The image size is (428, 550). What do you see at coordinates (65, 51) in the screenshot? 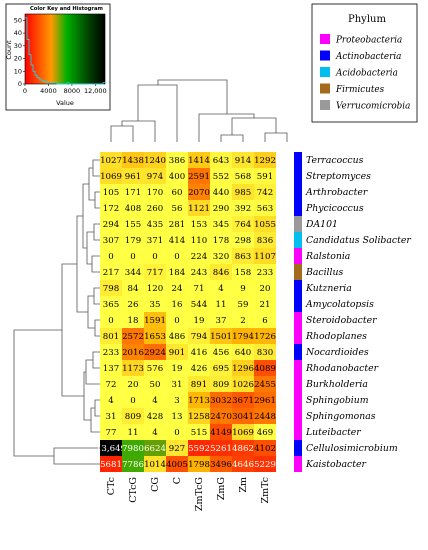
I see `key-histogram-line` at bounding box center [65, 51].